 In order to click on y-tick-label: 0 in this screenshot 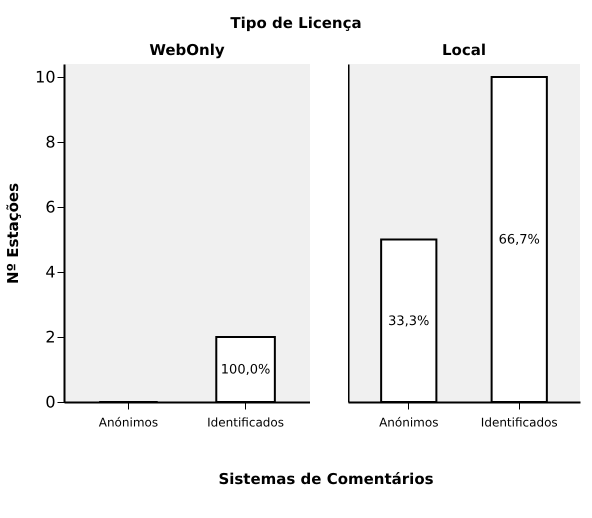, I will do `click(50, 402)`.